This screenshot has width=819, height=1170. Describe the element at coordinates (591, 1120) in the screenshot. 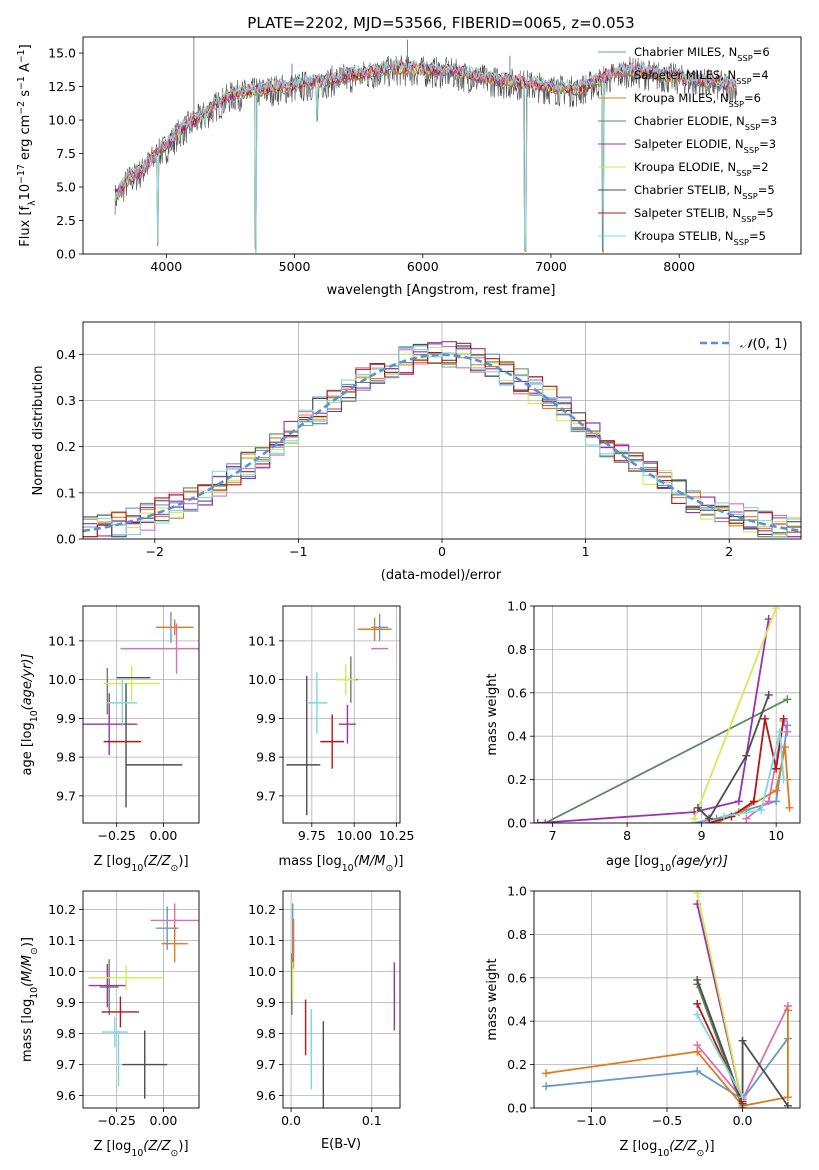

I see `x-tick-label: −1.0` at that location.